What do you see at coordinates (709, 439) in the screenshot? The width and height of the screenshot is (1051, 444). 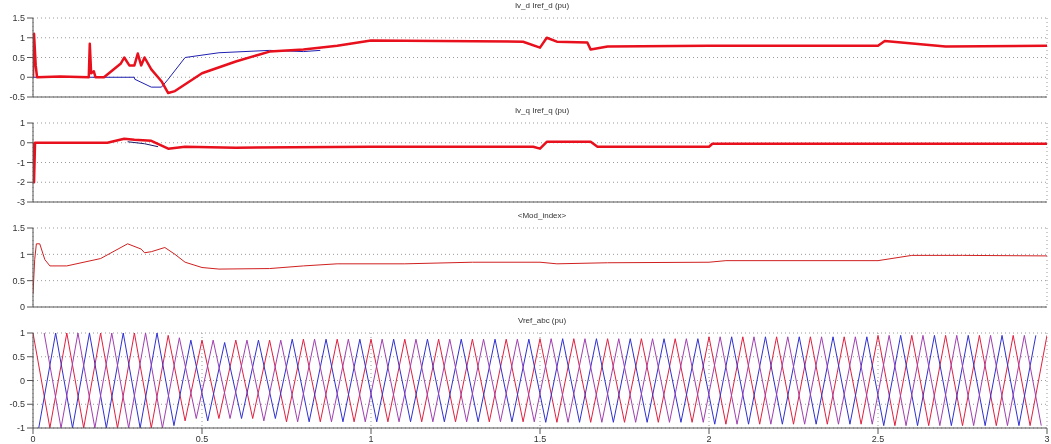 I see `x-tick-label: 2` at bounding box center [709, 439].